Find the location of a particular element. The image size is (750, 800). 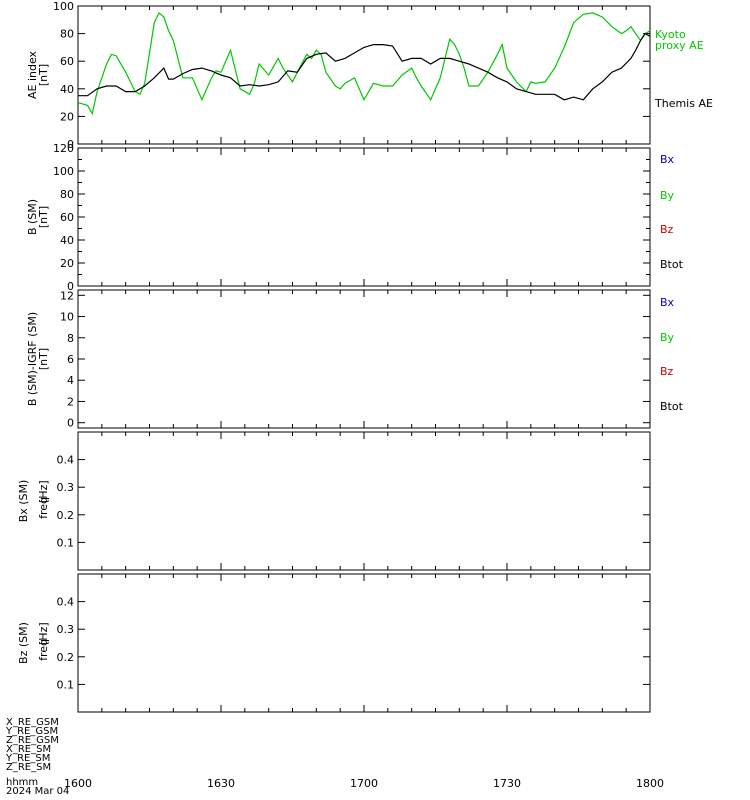

data-series is located at coordinates (364, 63).